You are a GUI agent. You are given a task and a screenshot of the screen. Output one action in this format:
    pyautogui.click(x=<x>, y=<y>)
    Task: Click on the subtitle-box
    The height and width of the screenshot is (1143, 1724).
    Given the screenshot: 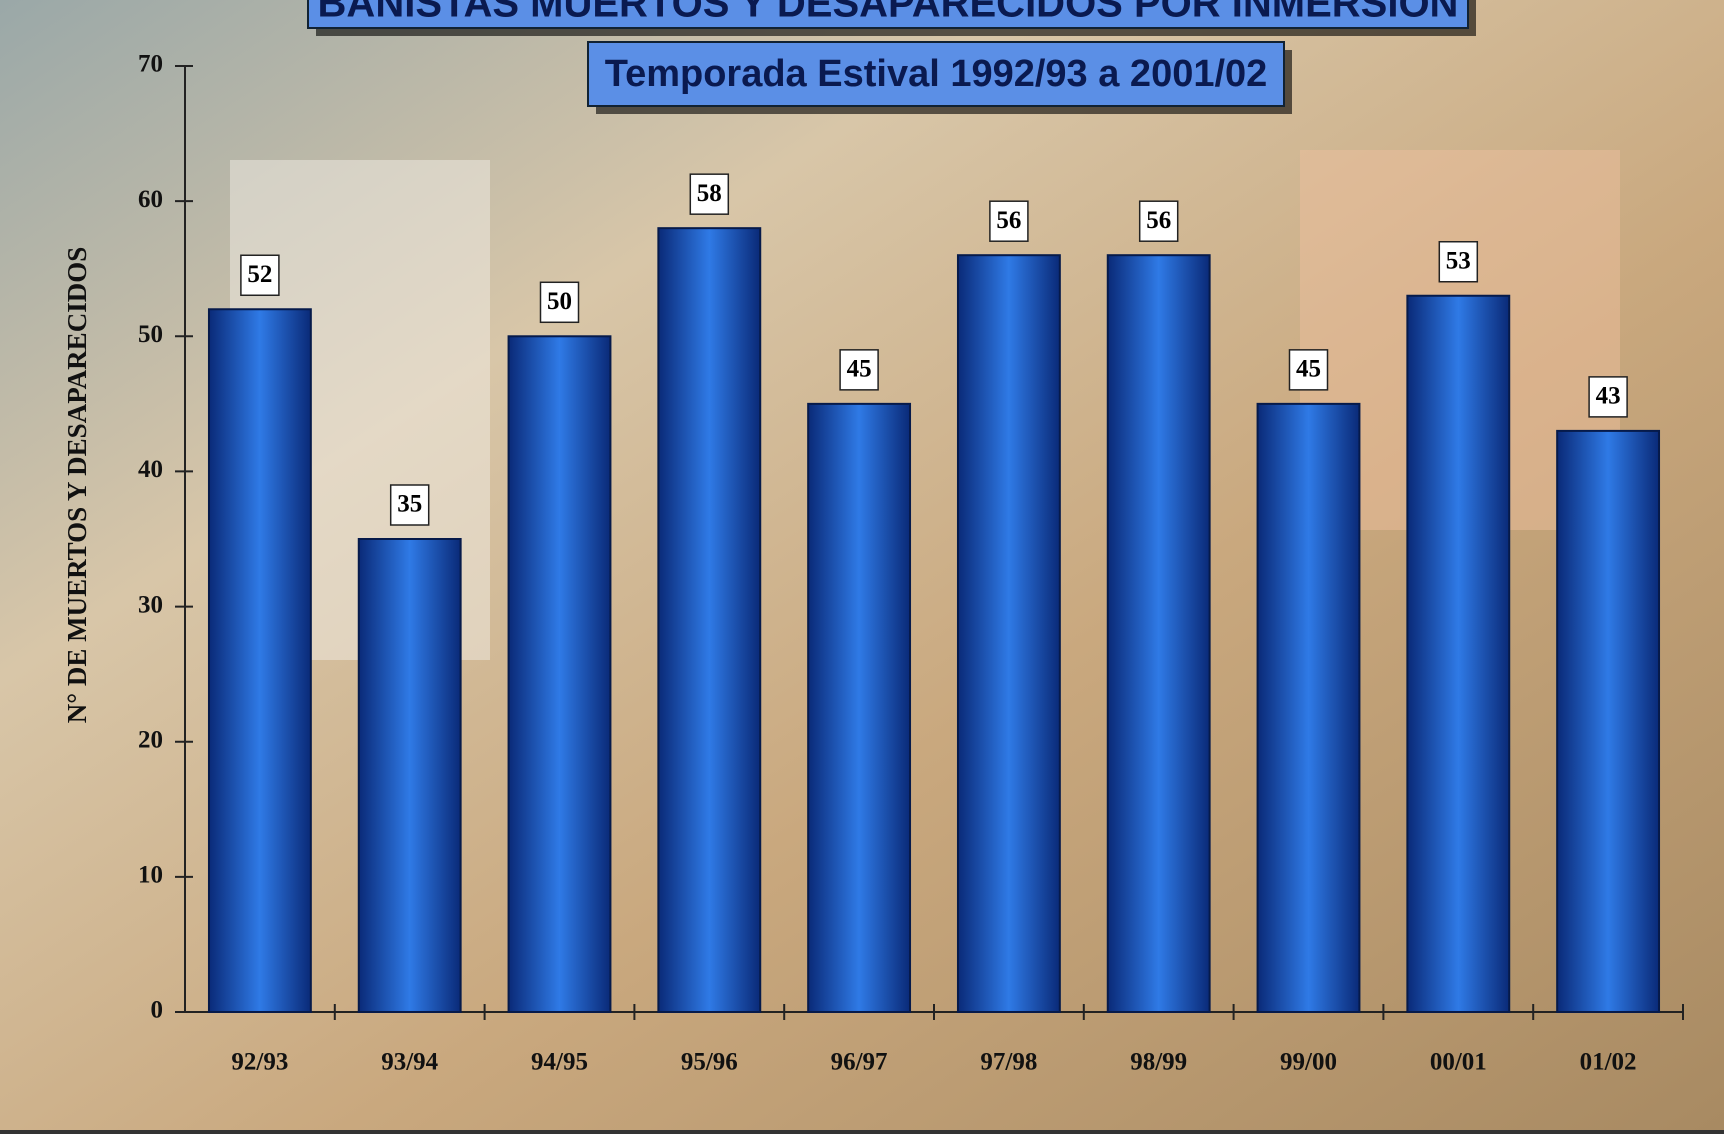 What is the action you would take?
    pyautogui.click(x=936, y=74)
    